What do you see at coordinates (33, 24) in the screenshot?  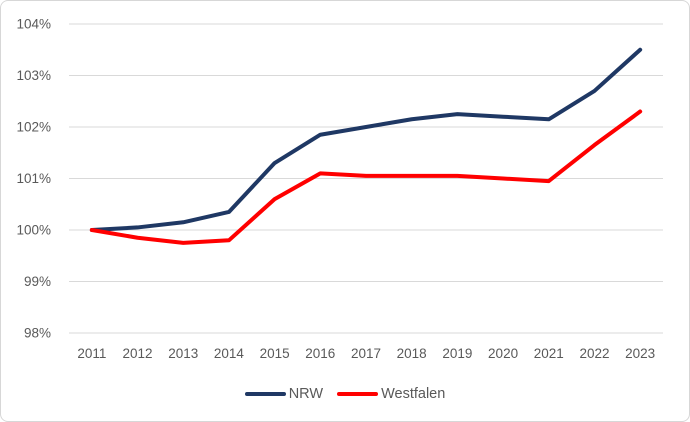 I see `y-axis-tick-label: 104%` at bounding box center [33, 24].